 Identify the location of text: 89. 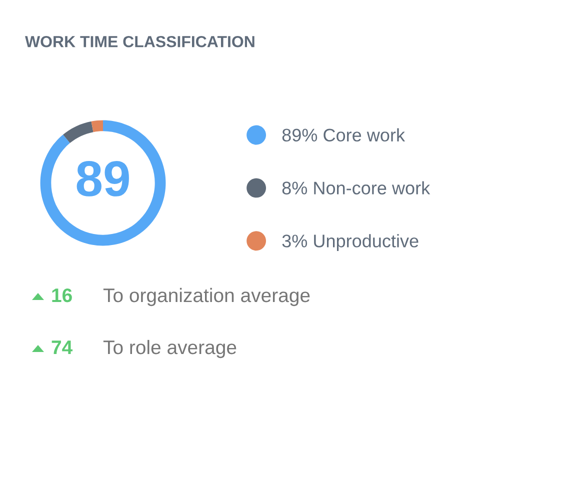
(102, 178).